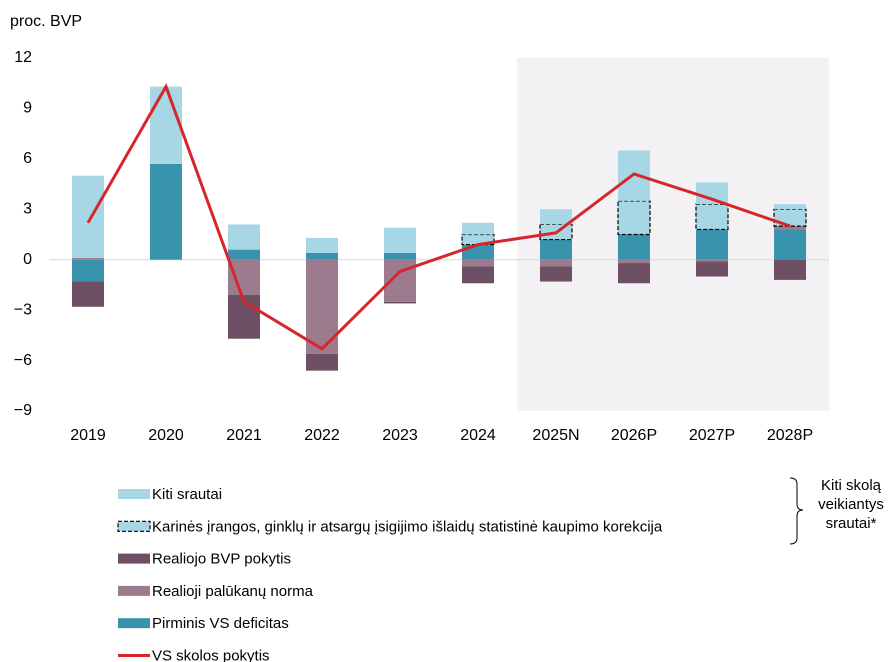 This screenshot has height=662, width=896. I want to click on x-tick-label: 2026P, so click(634, 435).